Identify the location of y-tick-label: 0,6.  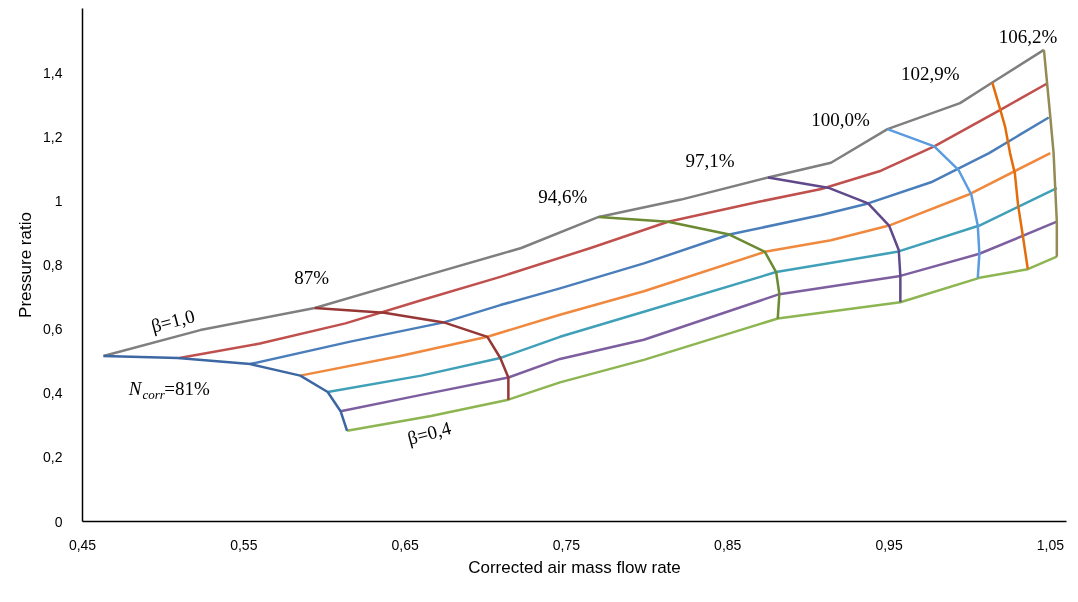
(53, 329).